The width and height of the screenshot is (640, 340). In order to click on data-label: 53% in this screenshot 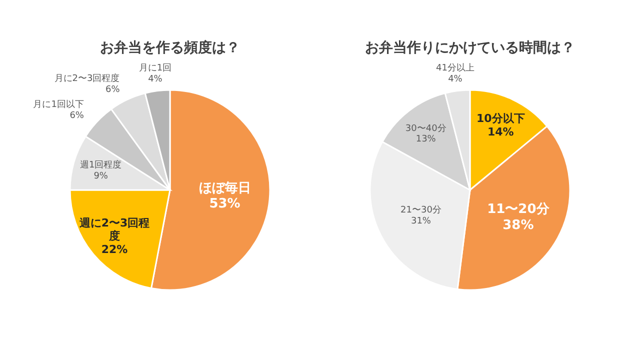, I will do `click(224, 204)`.